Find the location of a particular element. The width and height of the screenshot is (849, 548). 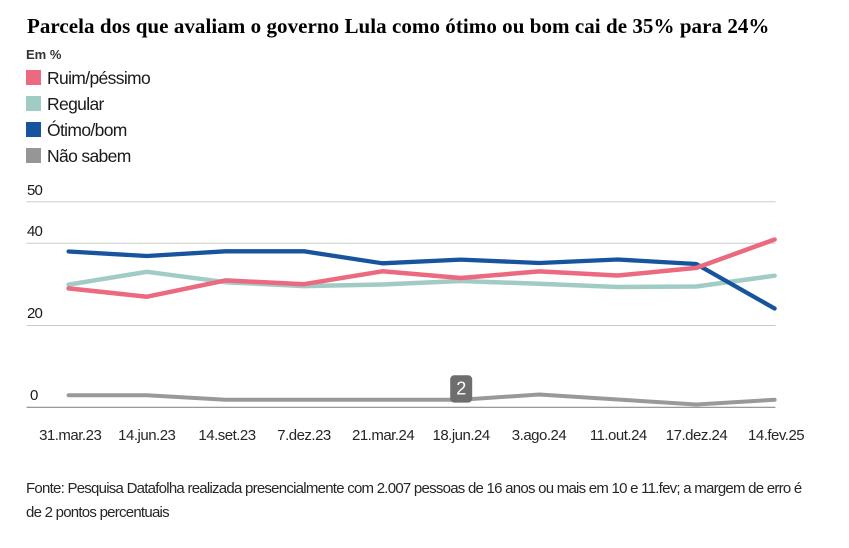

svg-text: 2 is located at coordinates (461, 388).